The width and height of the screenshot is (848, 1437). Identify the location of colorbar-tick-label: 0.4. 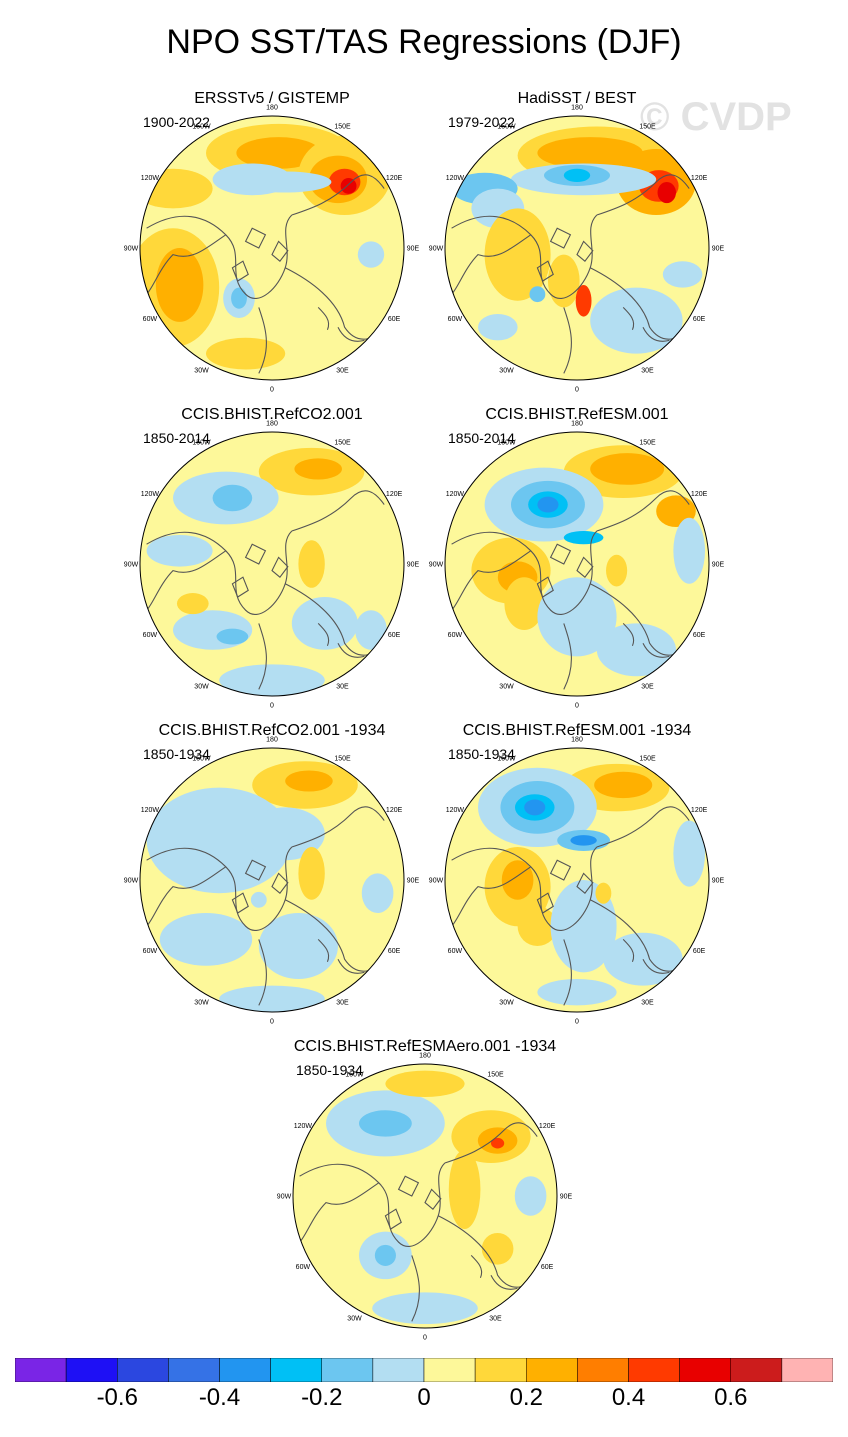
(628, 1397).